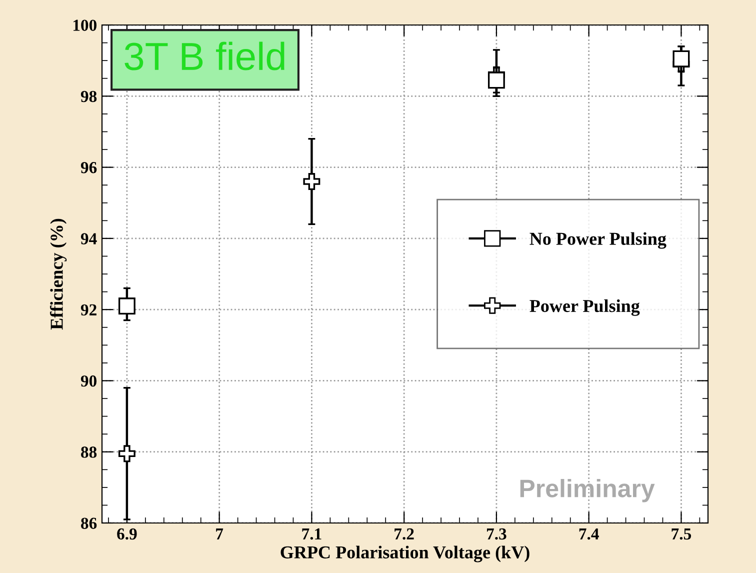 This screenshot has height=573, width=756. What do you see at coordinates (85, 25) in the screenshot?
I see `y-tick-label: 100` at bounding box center [85, 25].